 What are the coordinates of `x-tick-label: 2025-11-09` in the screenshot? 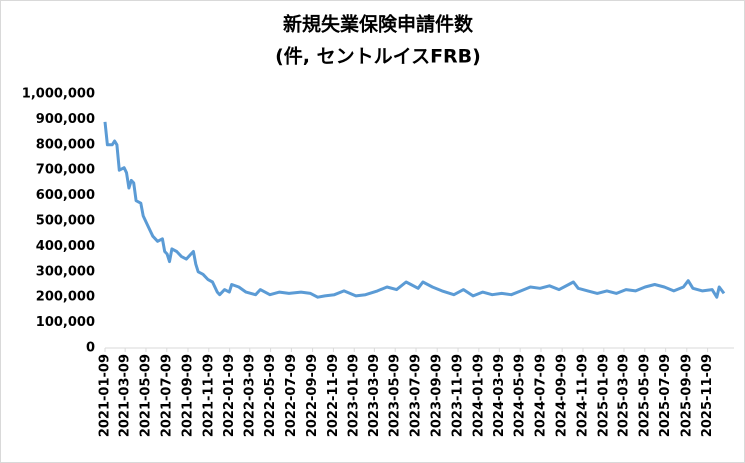 It's located at (707, 395).